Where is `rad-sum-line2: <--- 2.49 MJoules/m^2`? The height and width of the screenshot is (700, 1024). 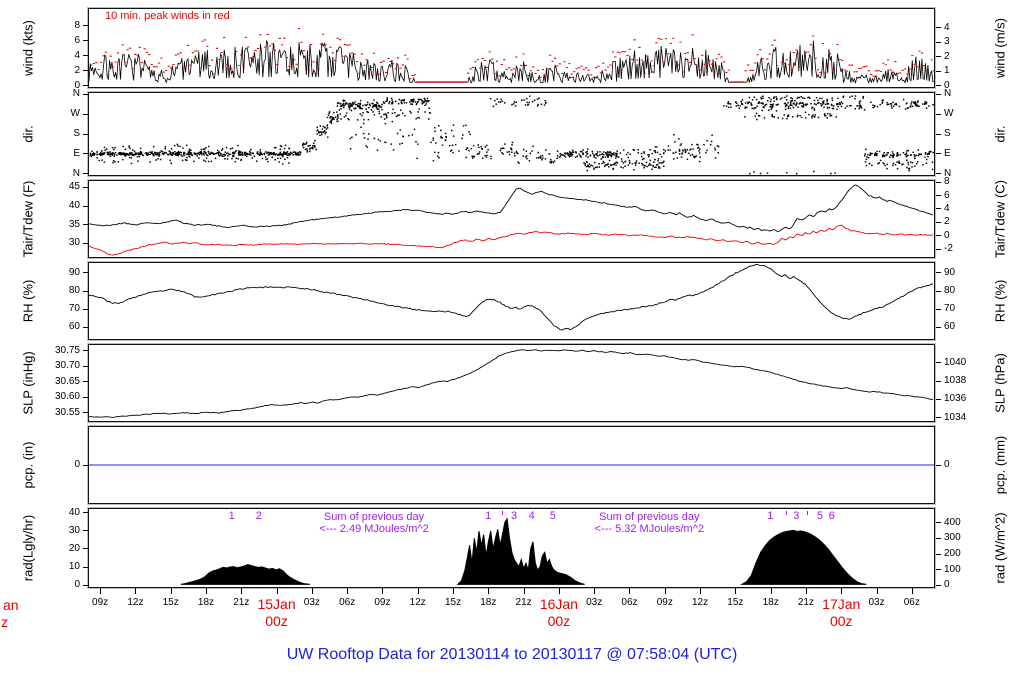
rad-sum-line2: <--- 2.49 MJoules/m^2 is located at coordinates (374, 529).